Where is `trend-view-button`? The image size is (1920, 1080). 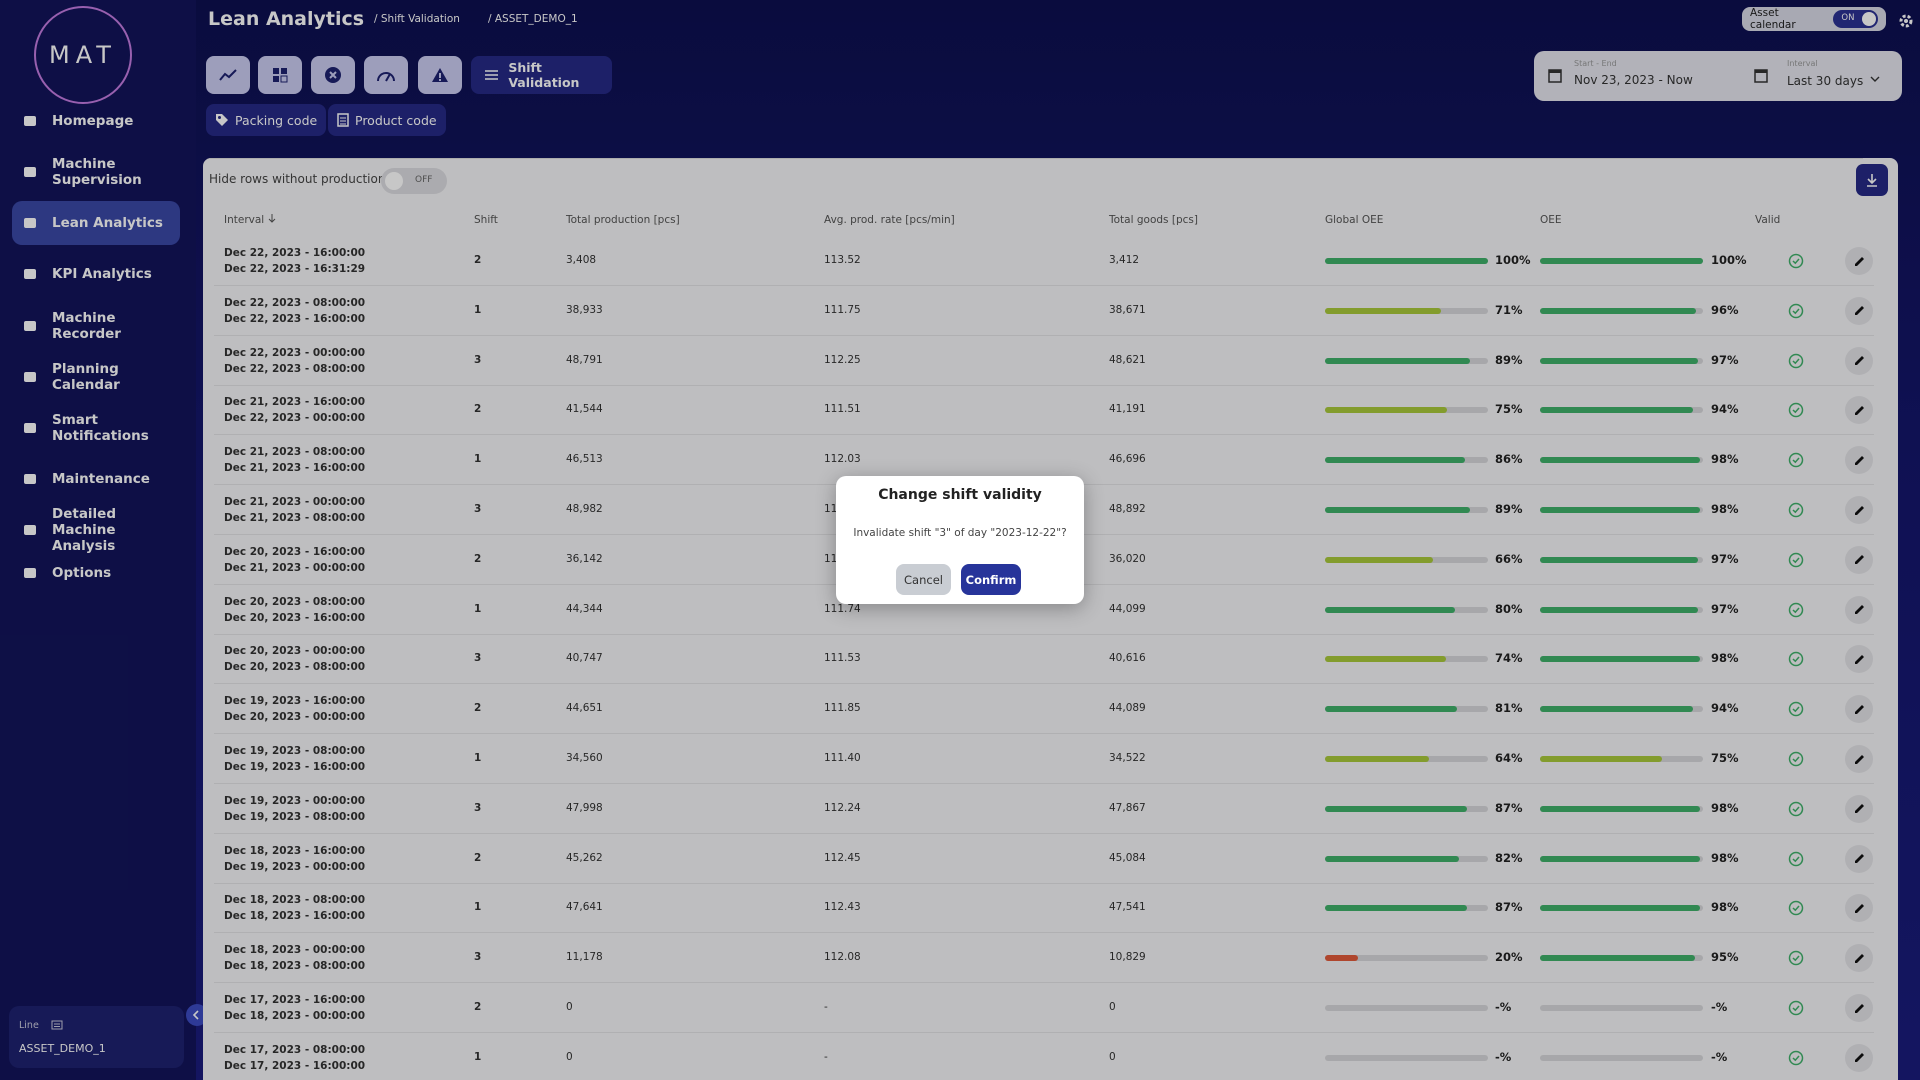 trend-view-button is located at coordinates (228, 75).